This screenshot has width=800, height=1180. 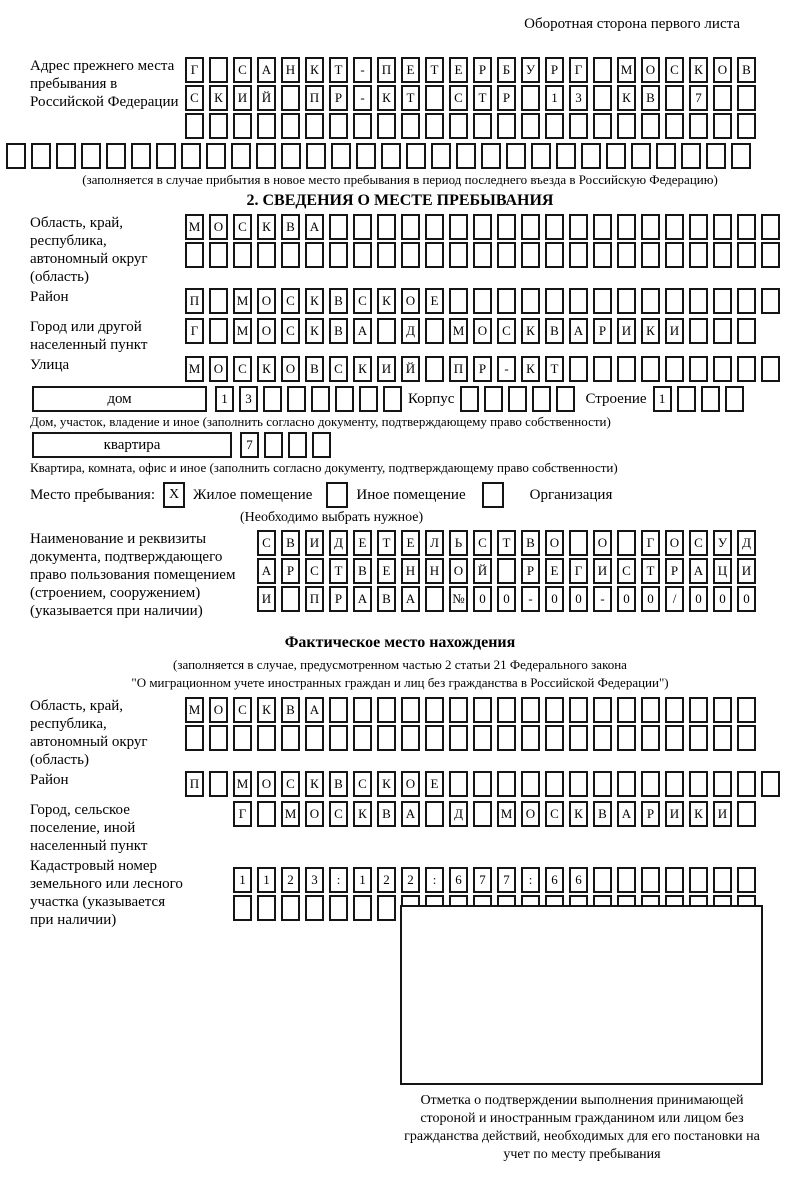 I want to click on form-cell: Б, so click(x=506, y=70).